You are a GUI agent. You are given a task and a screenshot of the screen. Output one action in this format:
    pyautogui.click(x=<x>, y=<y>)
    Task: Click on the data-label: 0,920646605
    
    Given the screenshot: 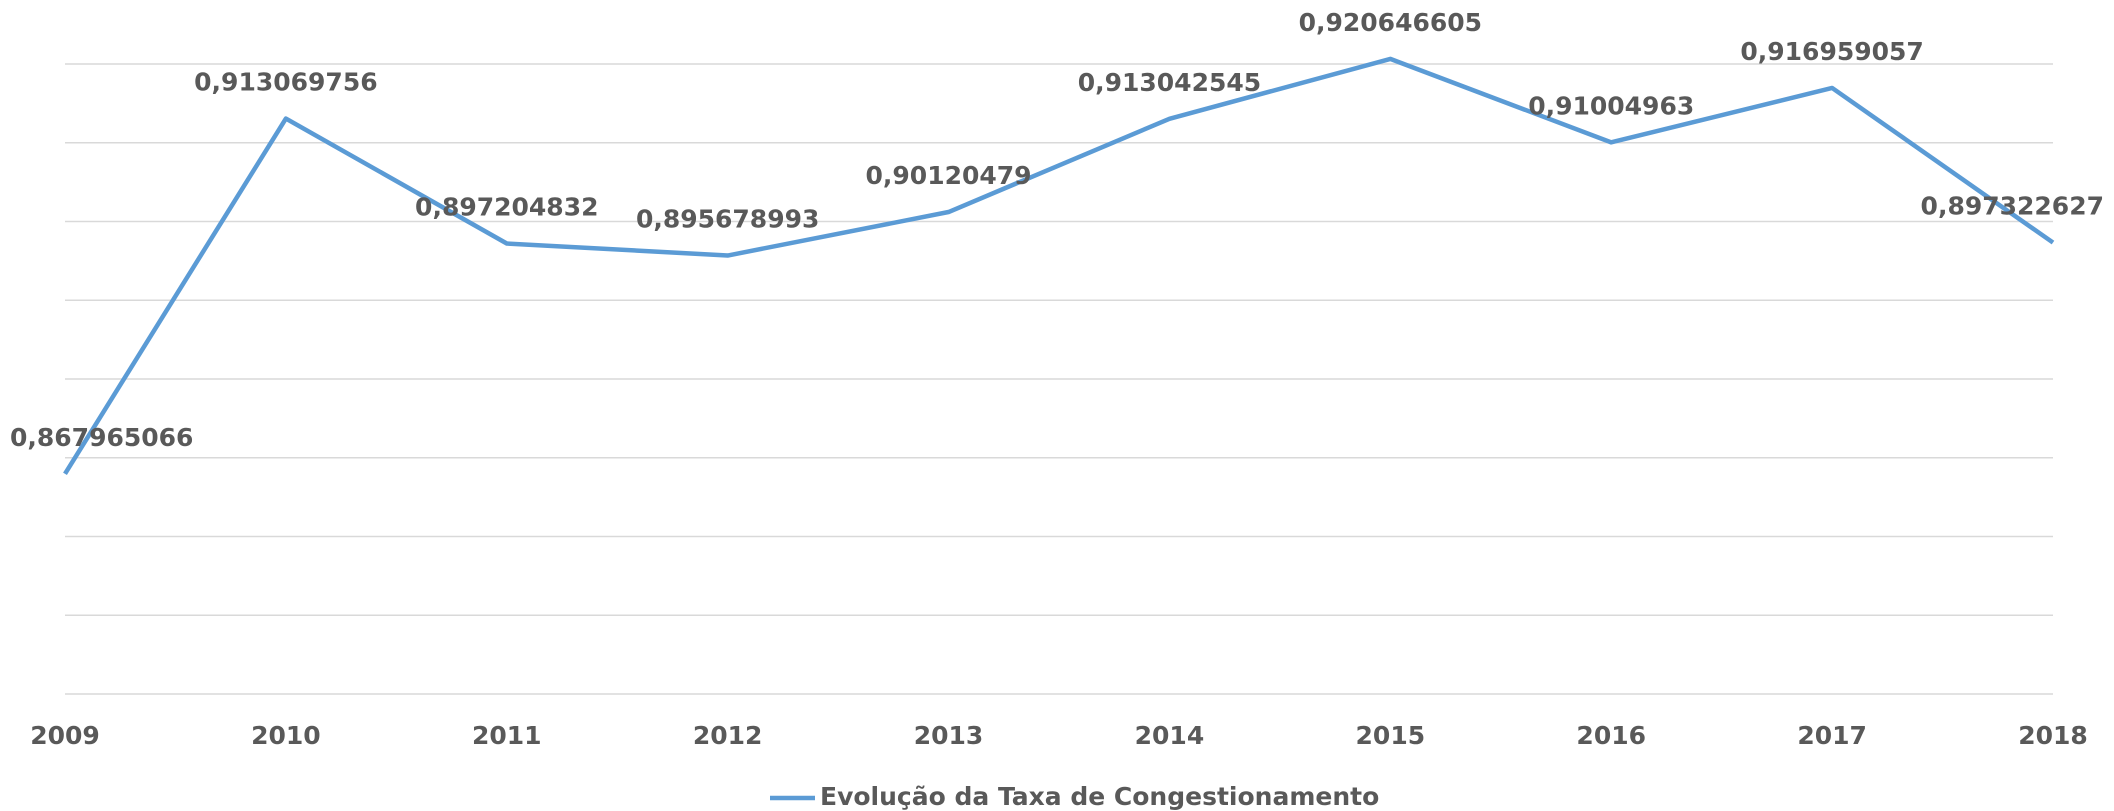 What is the action you would take?
    pyautogui.click(x=1390, y=22)
    